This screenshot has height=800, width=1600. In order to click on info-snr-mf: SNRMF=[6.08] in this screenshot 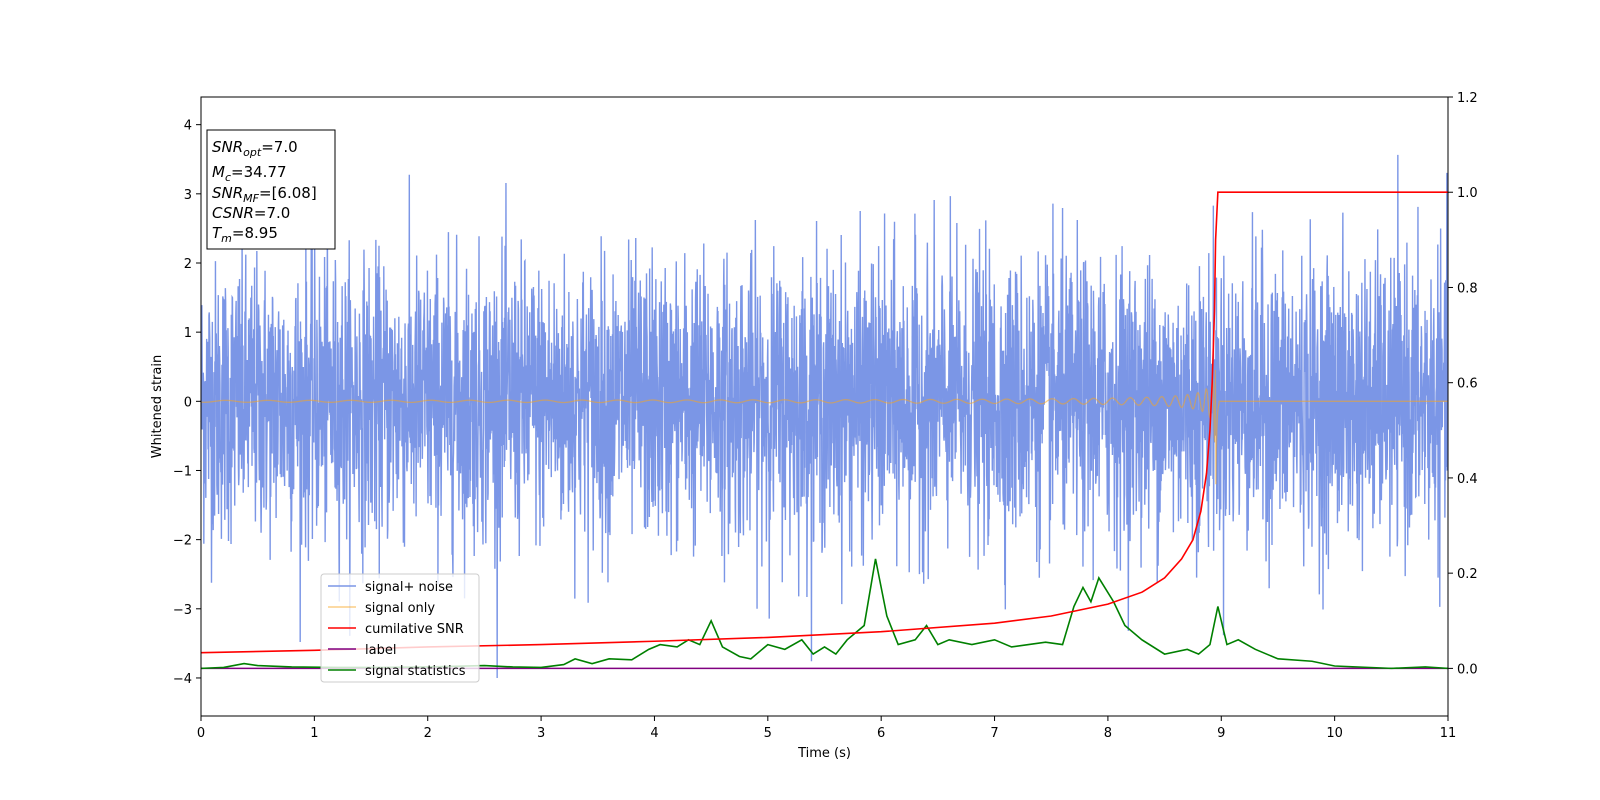, I will do `click(264, 194)`.